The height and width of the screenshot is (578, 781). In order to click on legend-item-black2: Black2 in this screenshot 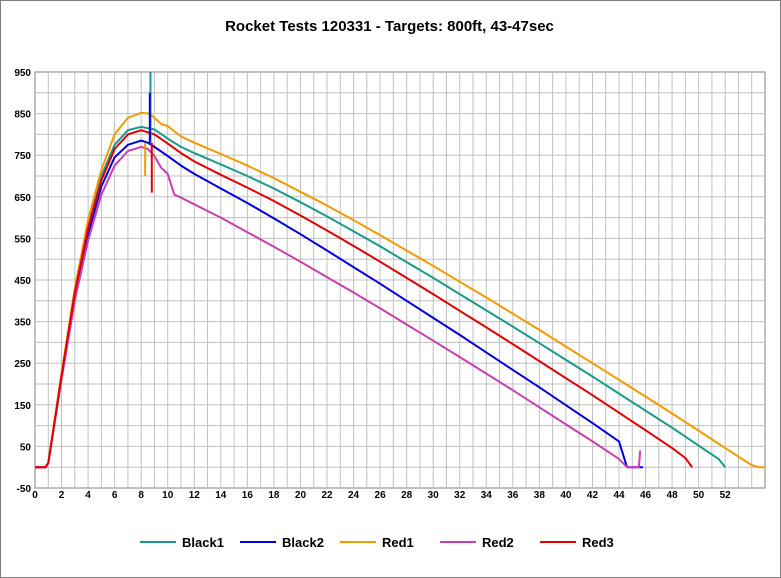, I will do `click(290, 542)`.